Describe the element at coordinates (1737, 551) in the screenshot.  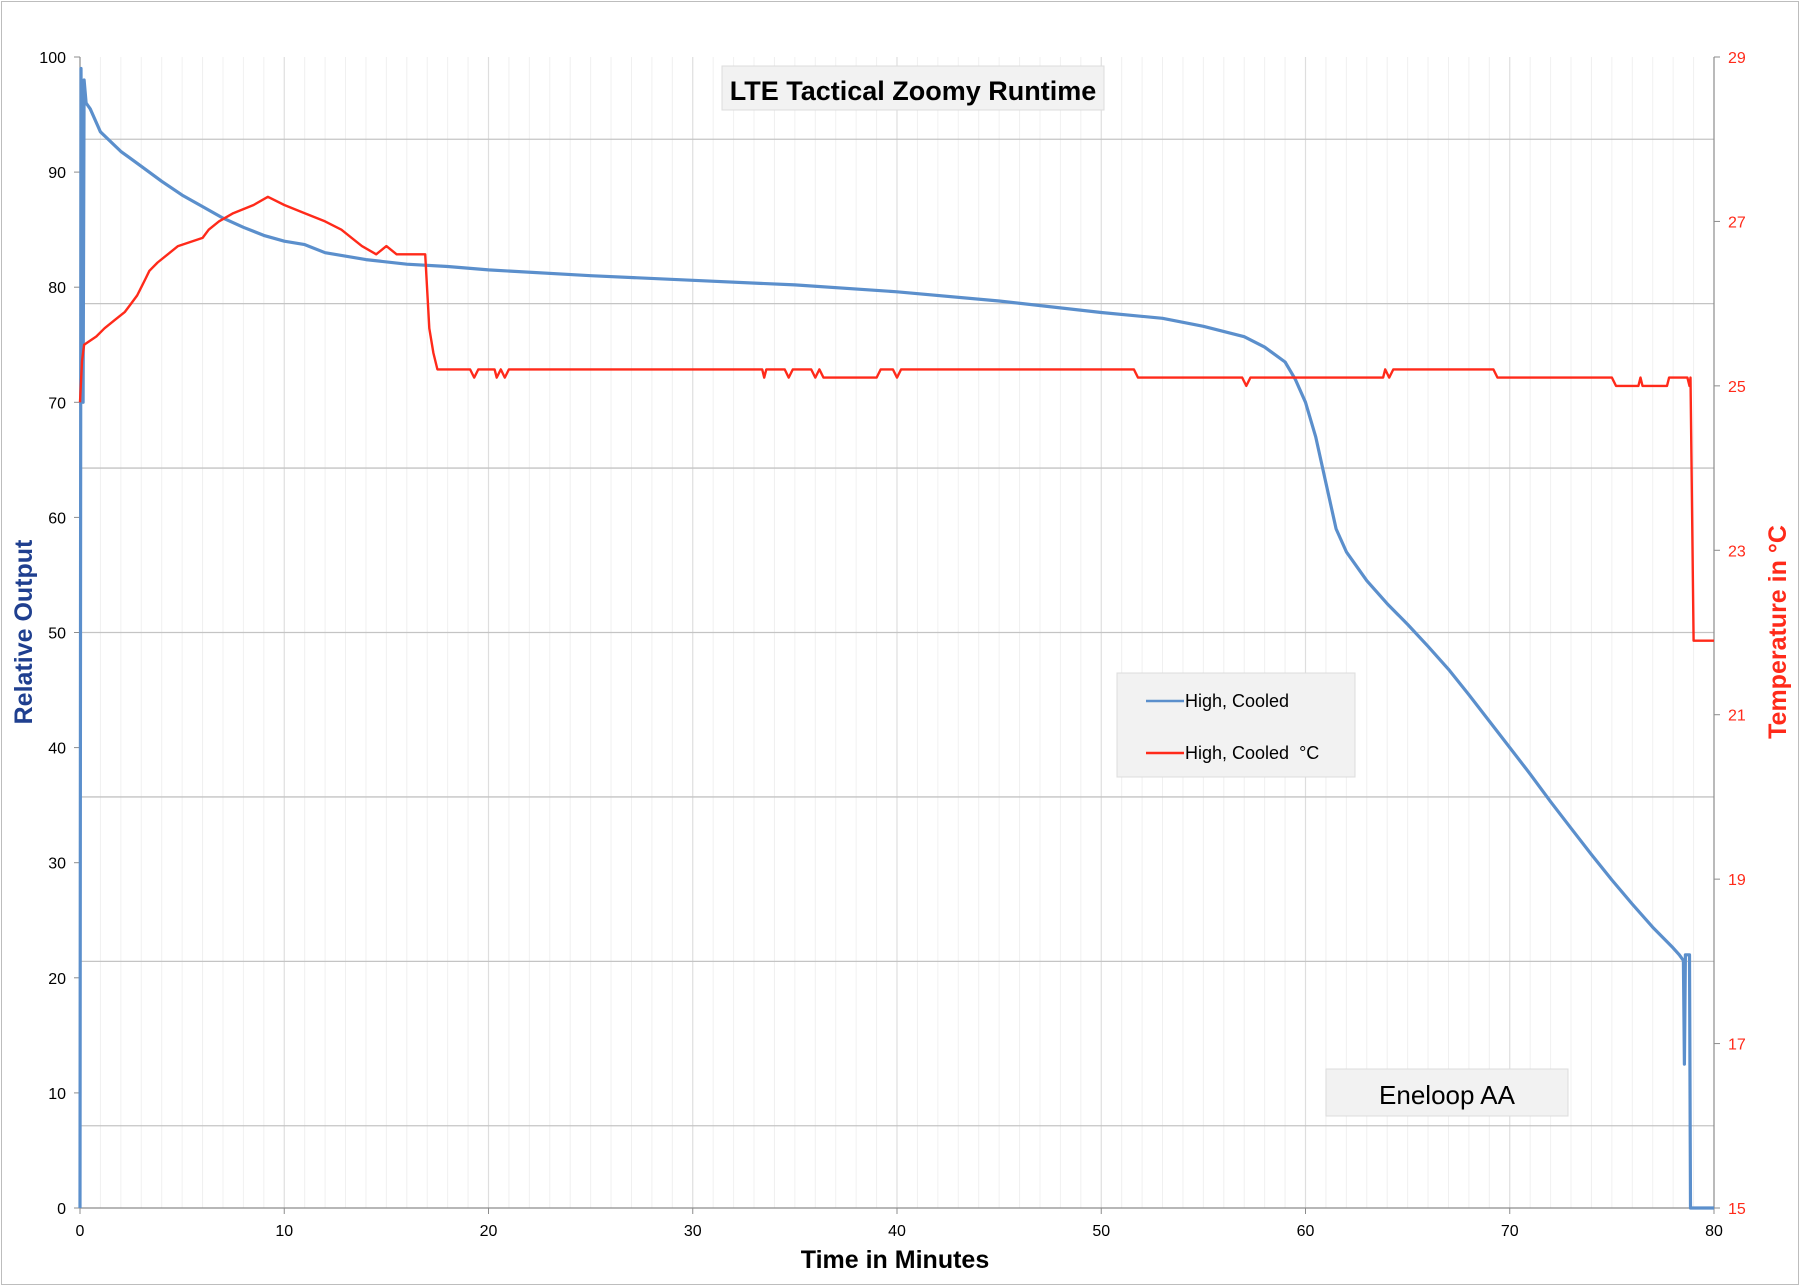
I see `y2-tick-label: 23` at that location.